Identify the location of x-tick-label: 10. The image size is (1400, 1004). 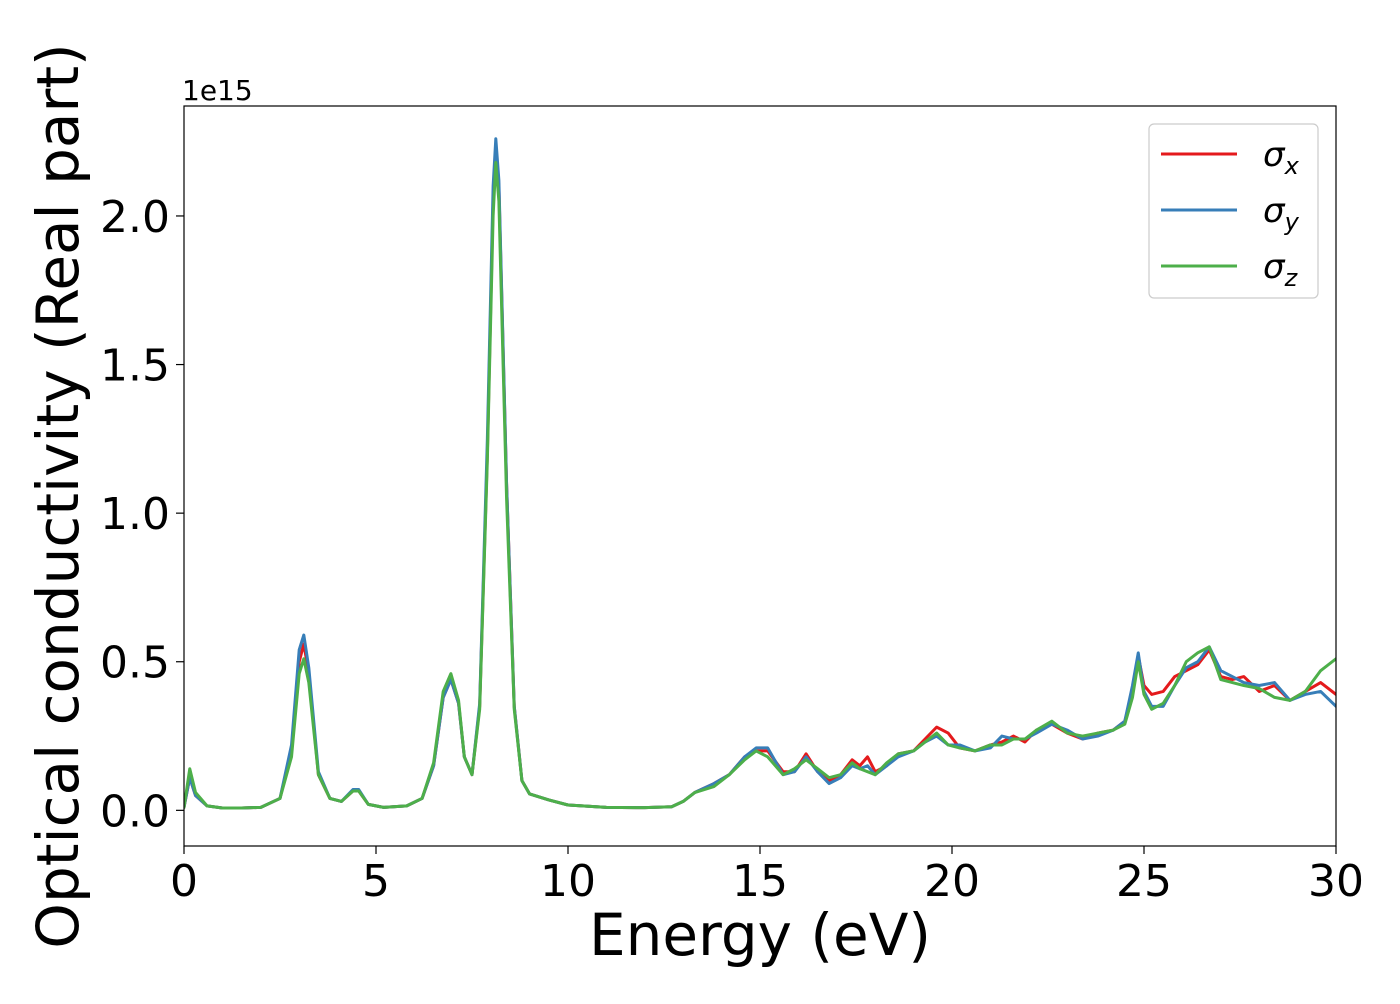
(568, 881).